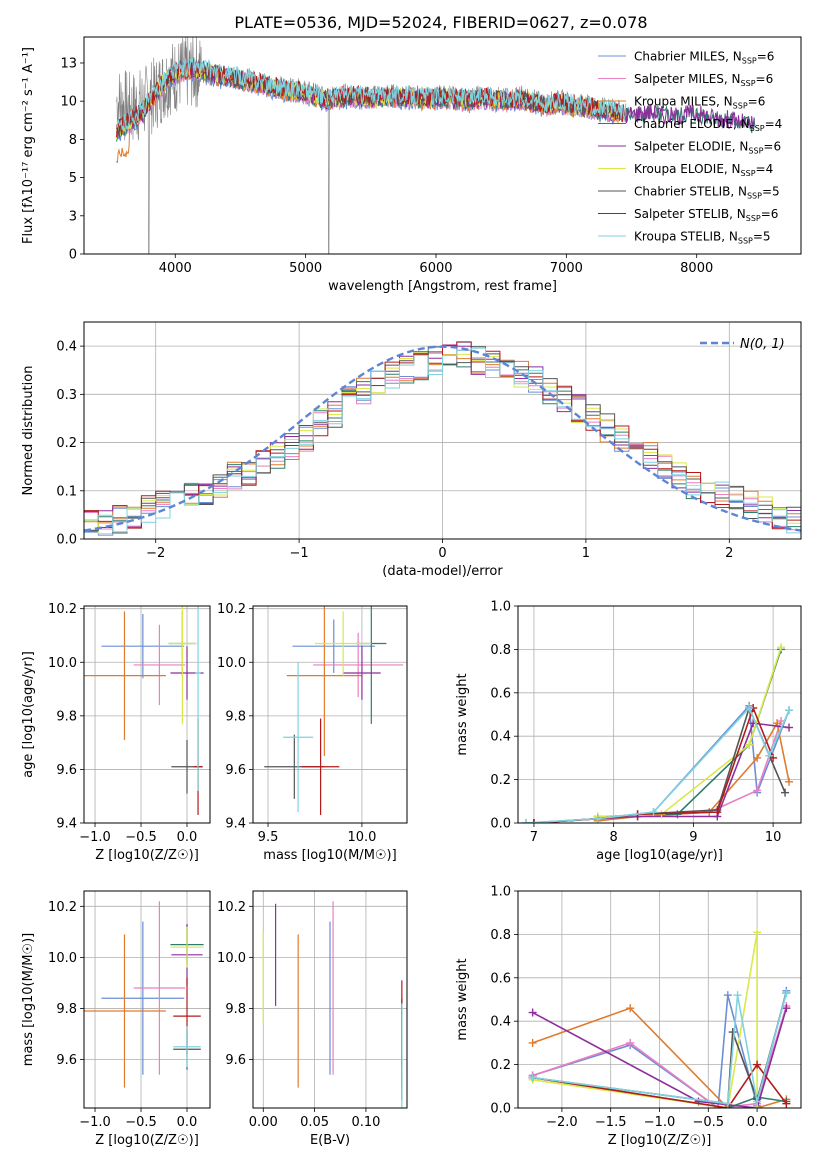 Image resolution: width=819 pixels, height=1170 pixels. I want to click on x-tick-label: 2, so click(729, 553).